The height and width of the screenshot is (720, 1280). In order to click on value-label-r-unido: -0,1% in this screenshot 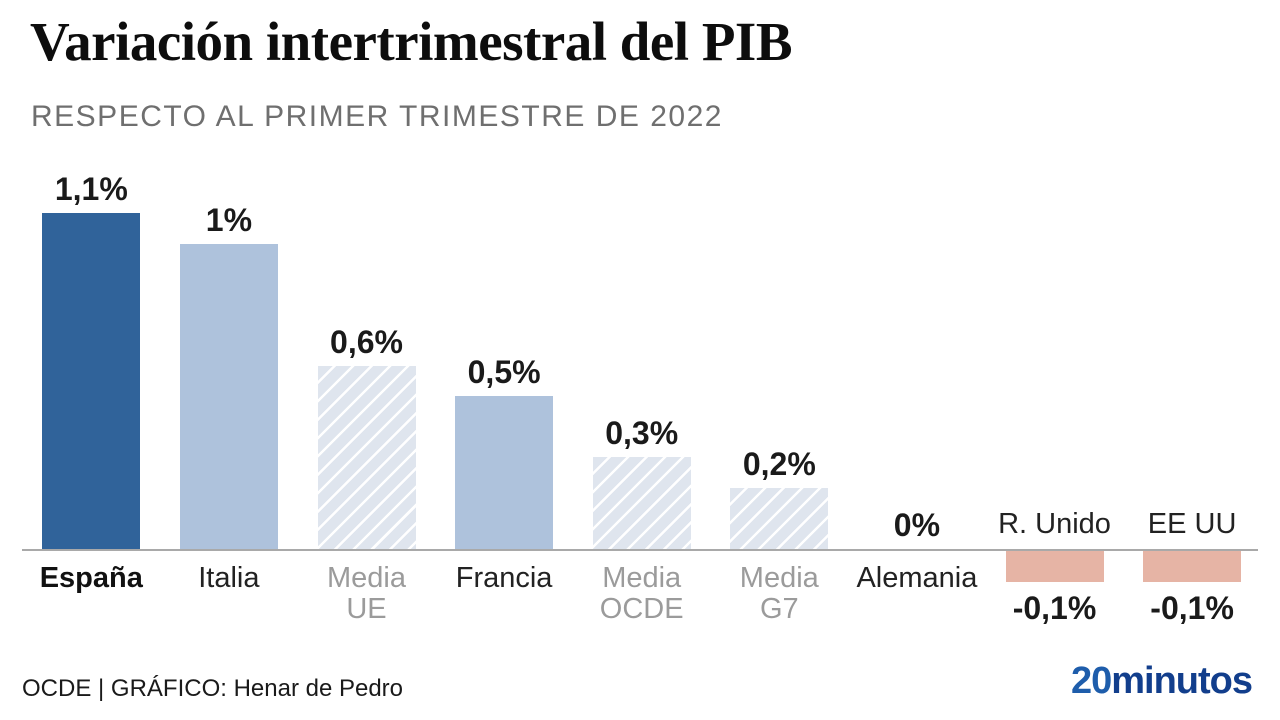, I will do `click(1054, 608)`.